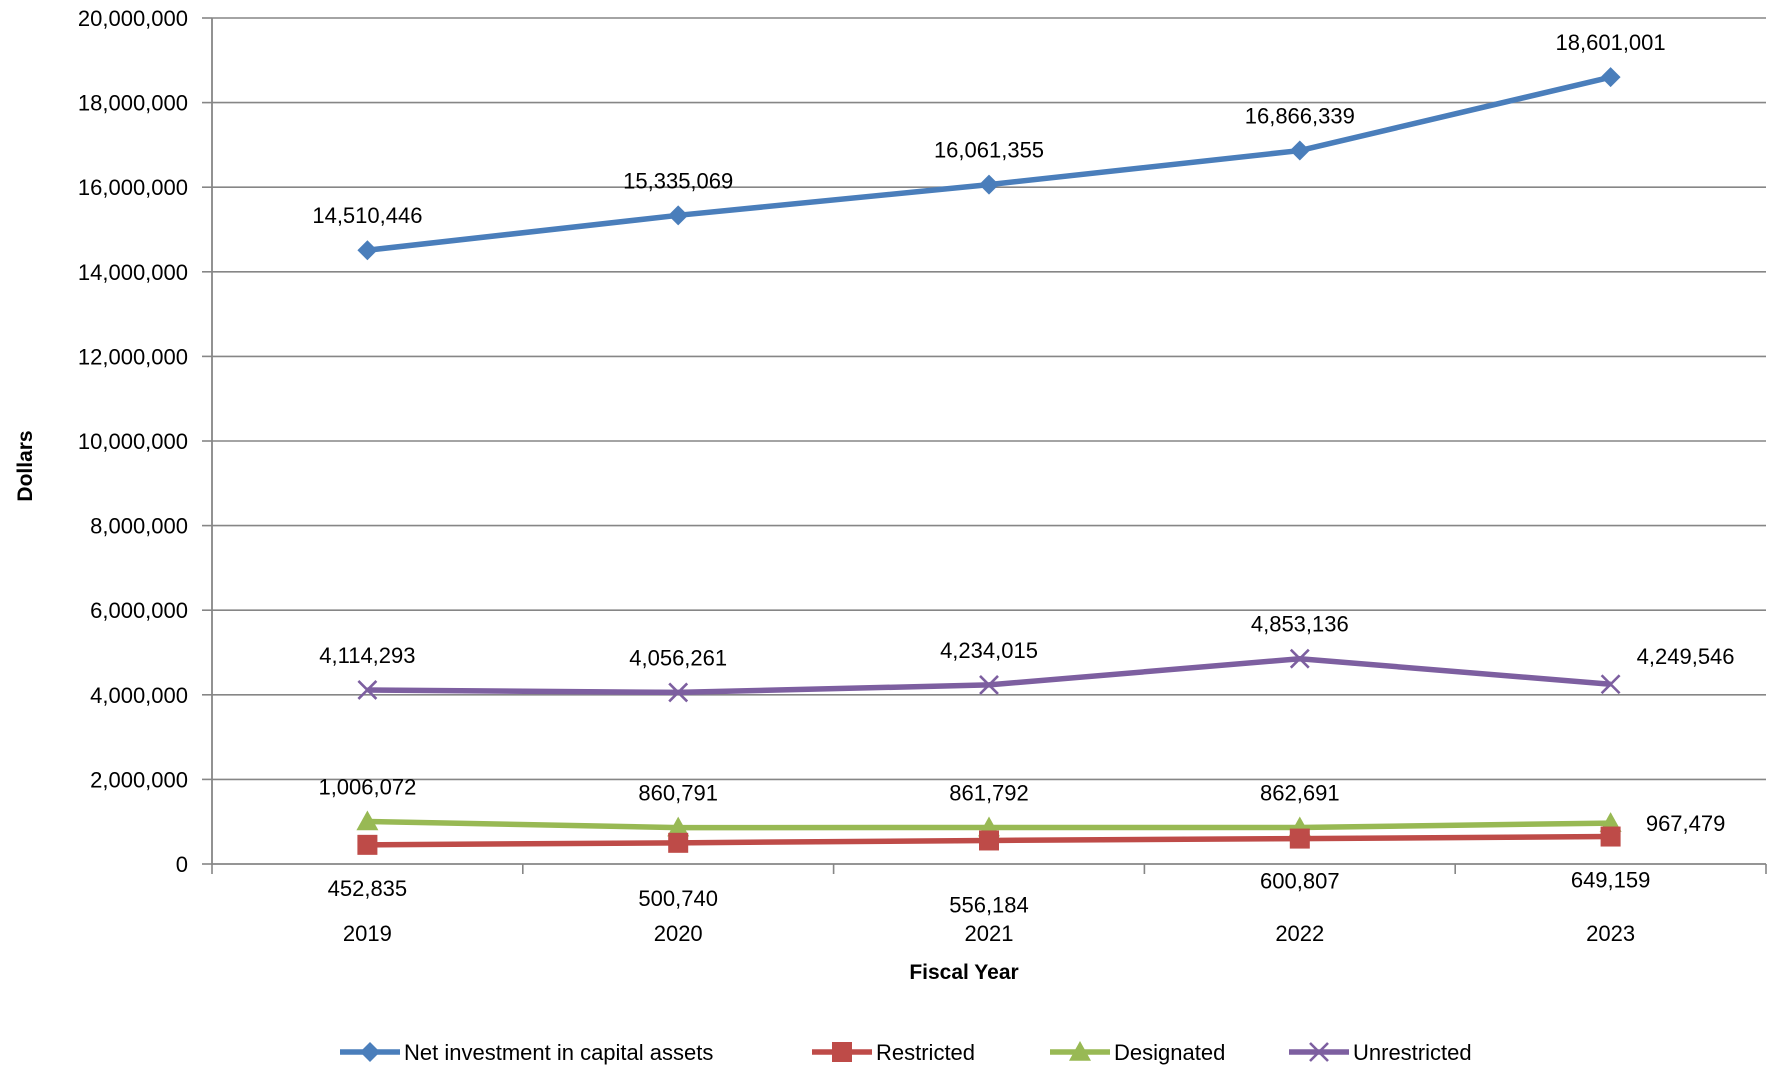  I want to click on series-restricted, so click(989, 840).